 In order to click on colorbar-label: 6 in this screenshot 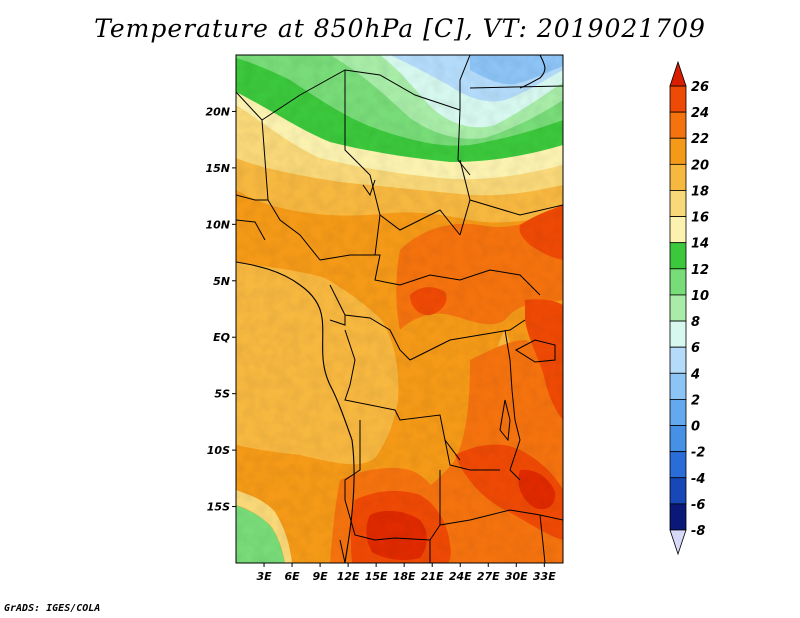, I will do `click(695, 348)`.